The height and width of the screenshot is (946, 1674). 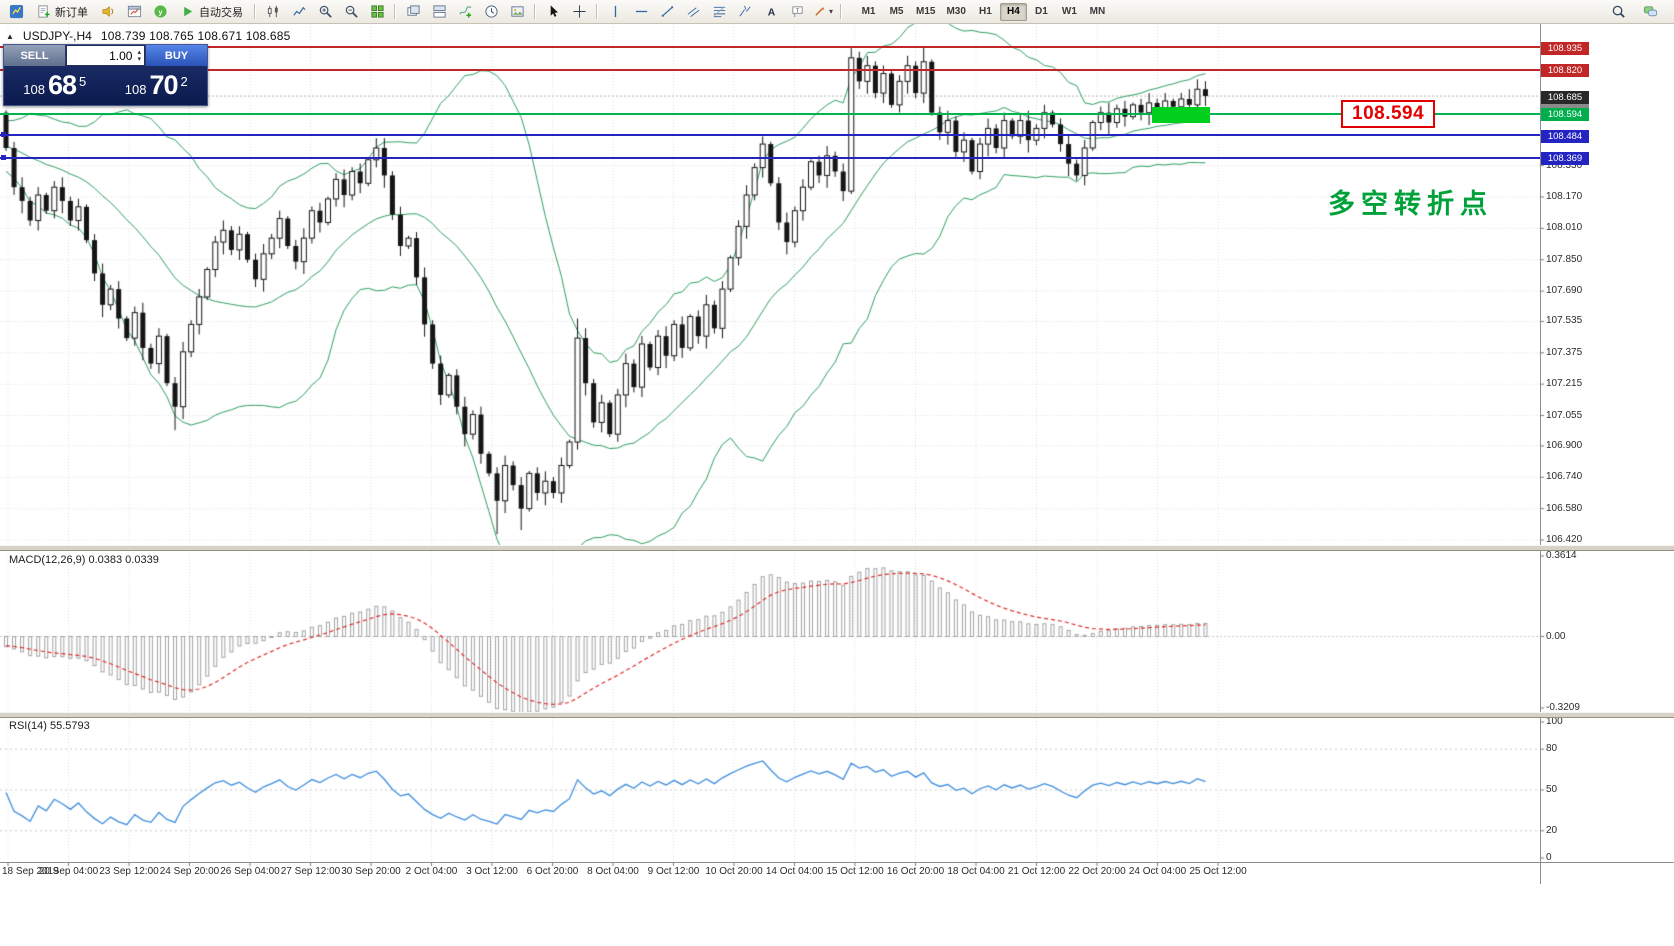 I want to click on volume-up-icon: ▴, so click(x=139, y=52).